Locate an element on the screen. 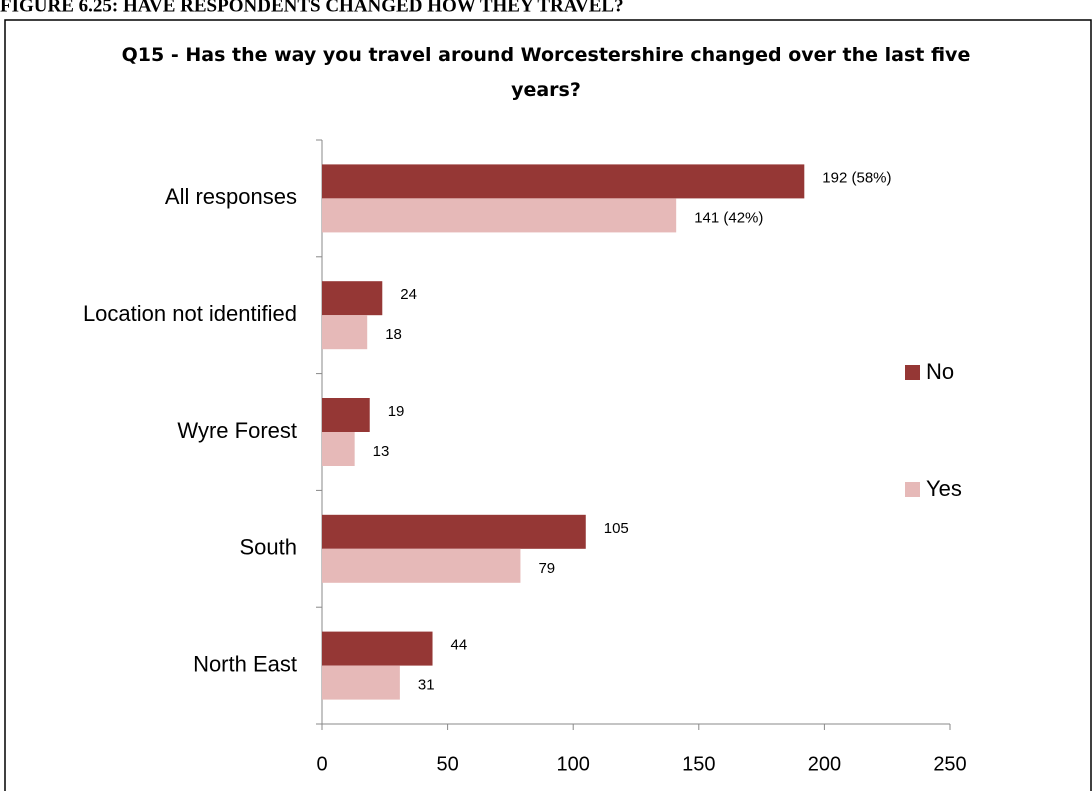  legend-label: No is located at coordinates (940, 371).